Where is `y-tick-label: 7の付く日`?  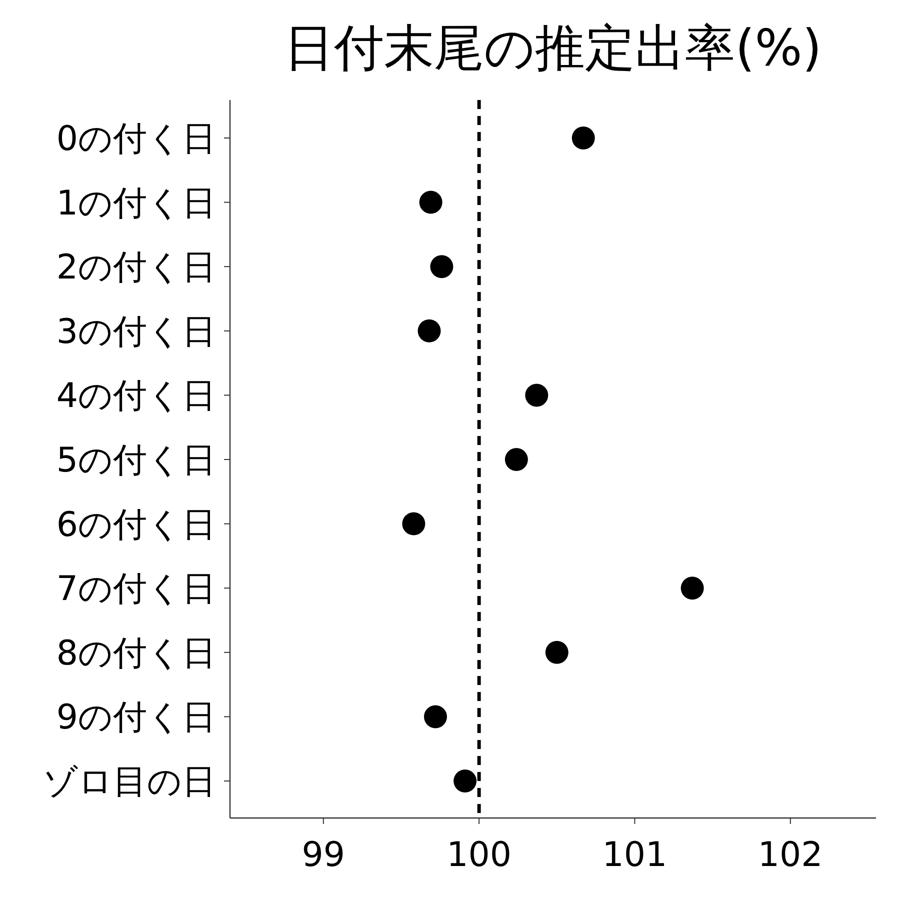 y-tick-label: 7の付く日 is located at coordinates (136, 589).